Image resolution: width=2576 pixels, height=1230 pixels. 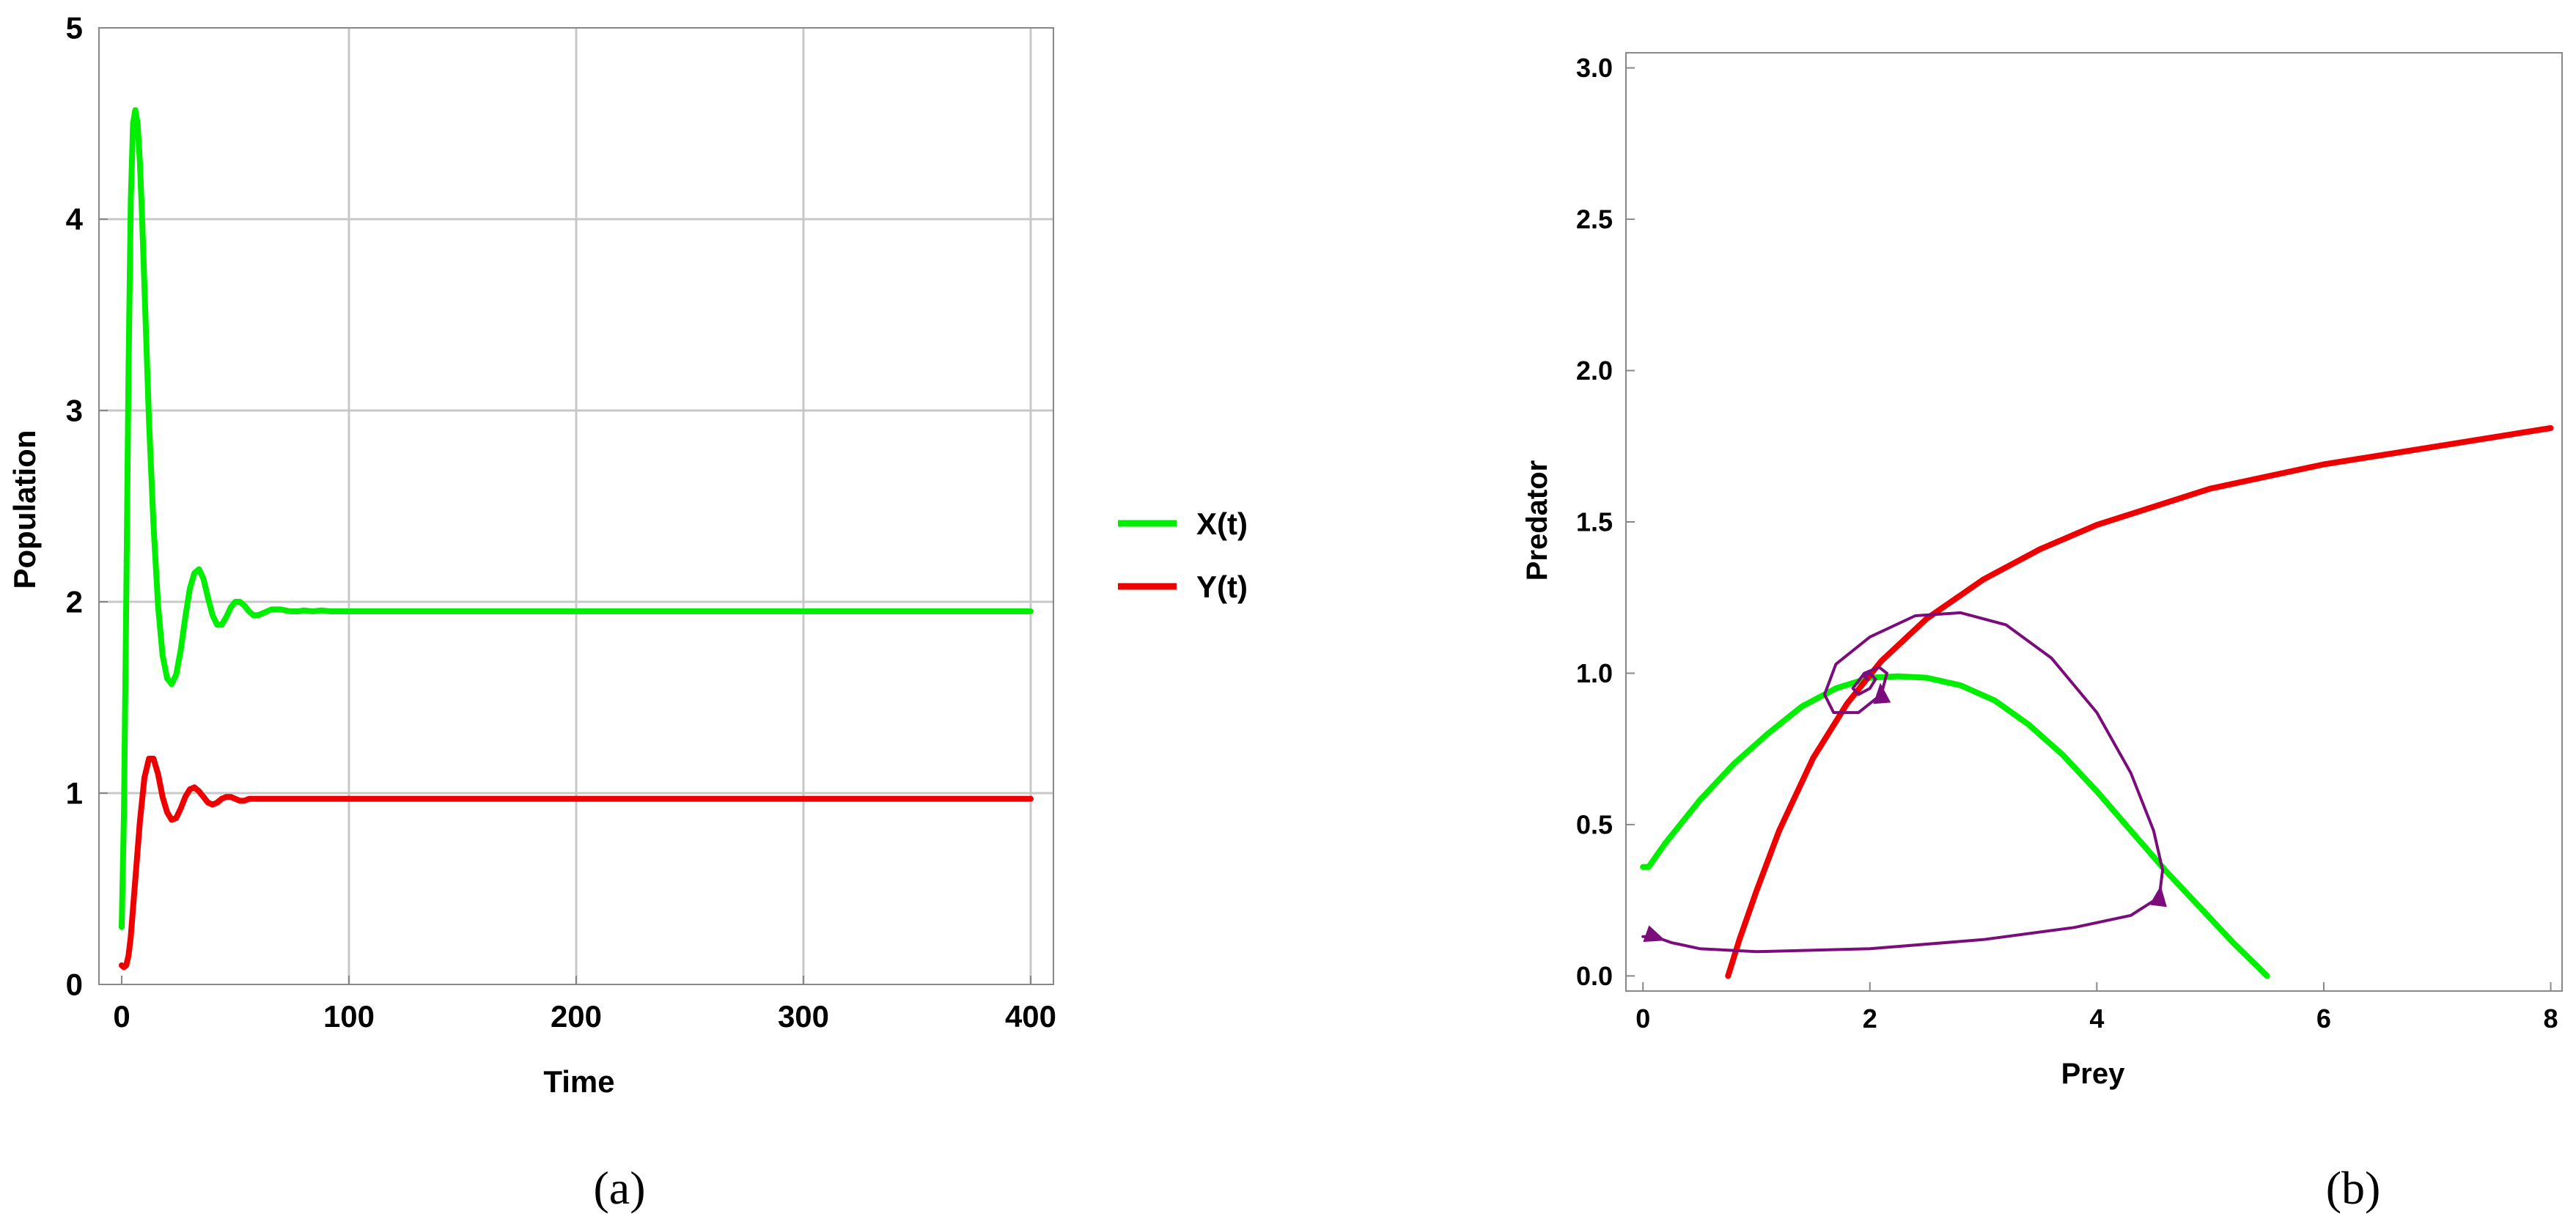 What do you see at coordinates (1594, 220) in the screenshot?
I see `y-tick-label: 2.5` at bounding box center [1594, 220].